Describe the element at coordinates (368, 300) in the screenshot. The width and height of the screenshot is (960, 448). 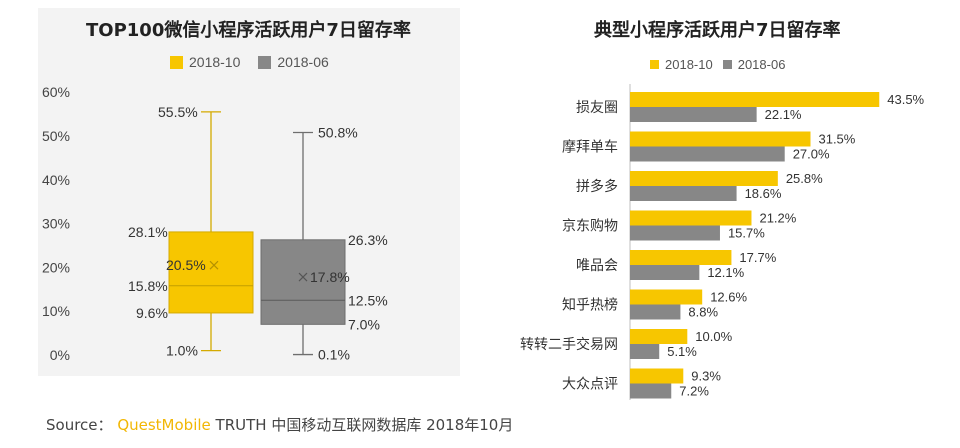
I see `label-median: 12.5%` at that location.